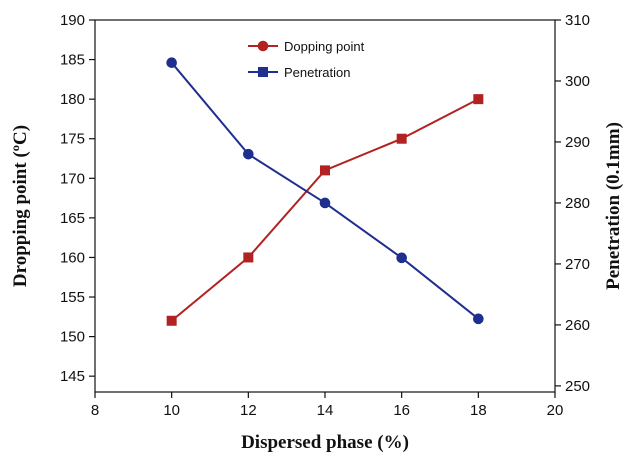  Describe the element at coordinates (72, 139) in the screenshot. I see `y-left-tick-label: 175` at that location.